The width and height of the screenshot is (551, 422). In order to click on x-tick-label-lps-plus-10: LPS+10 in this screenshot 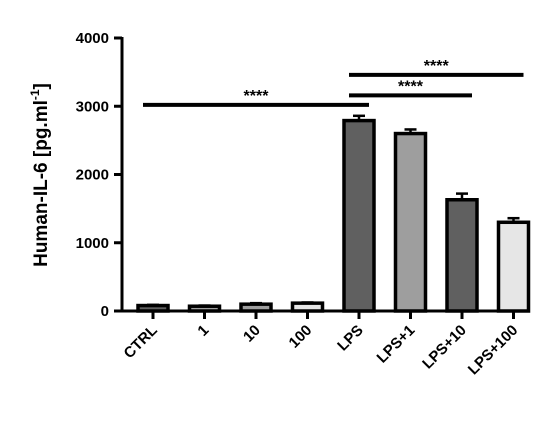, I will do `click(444, 347)`.